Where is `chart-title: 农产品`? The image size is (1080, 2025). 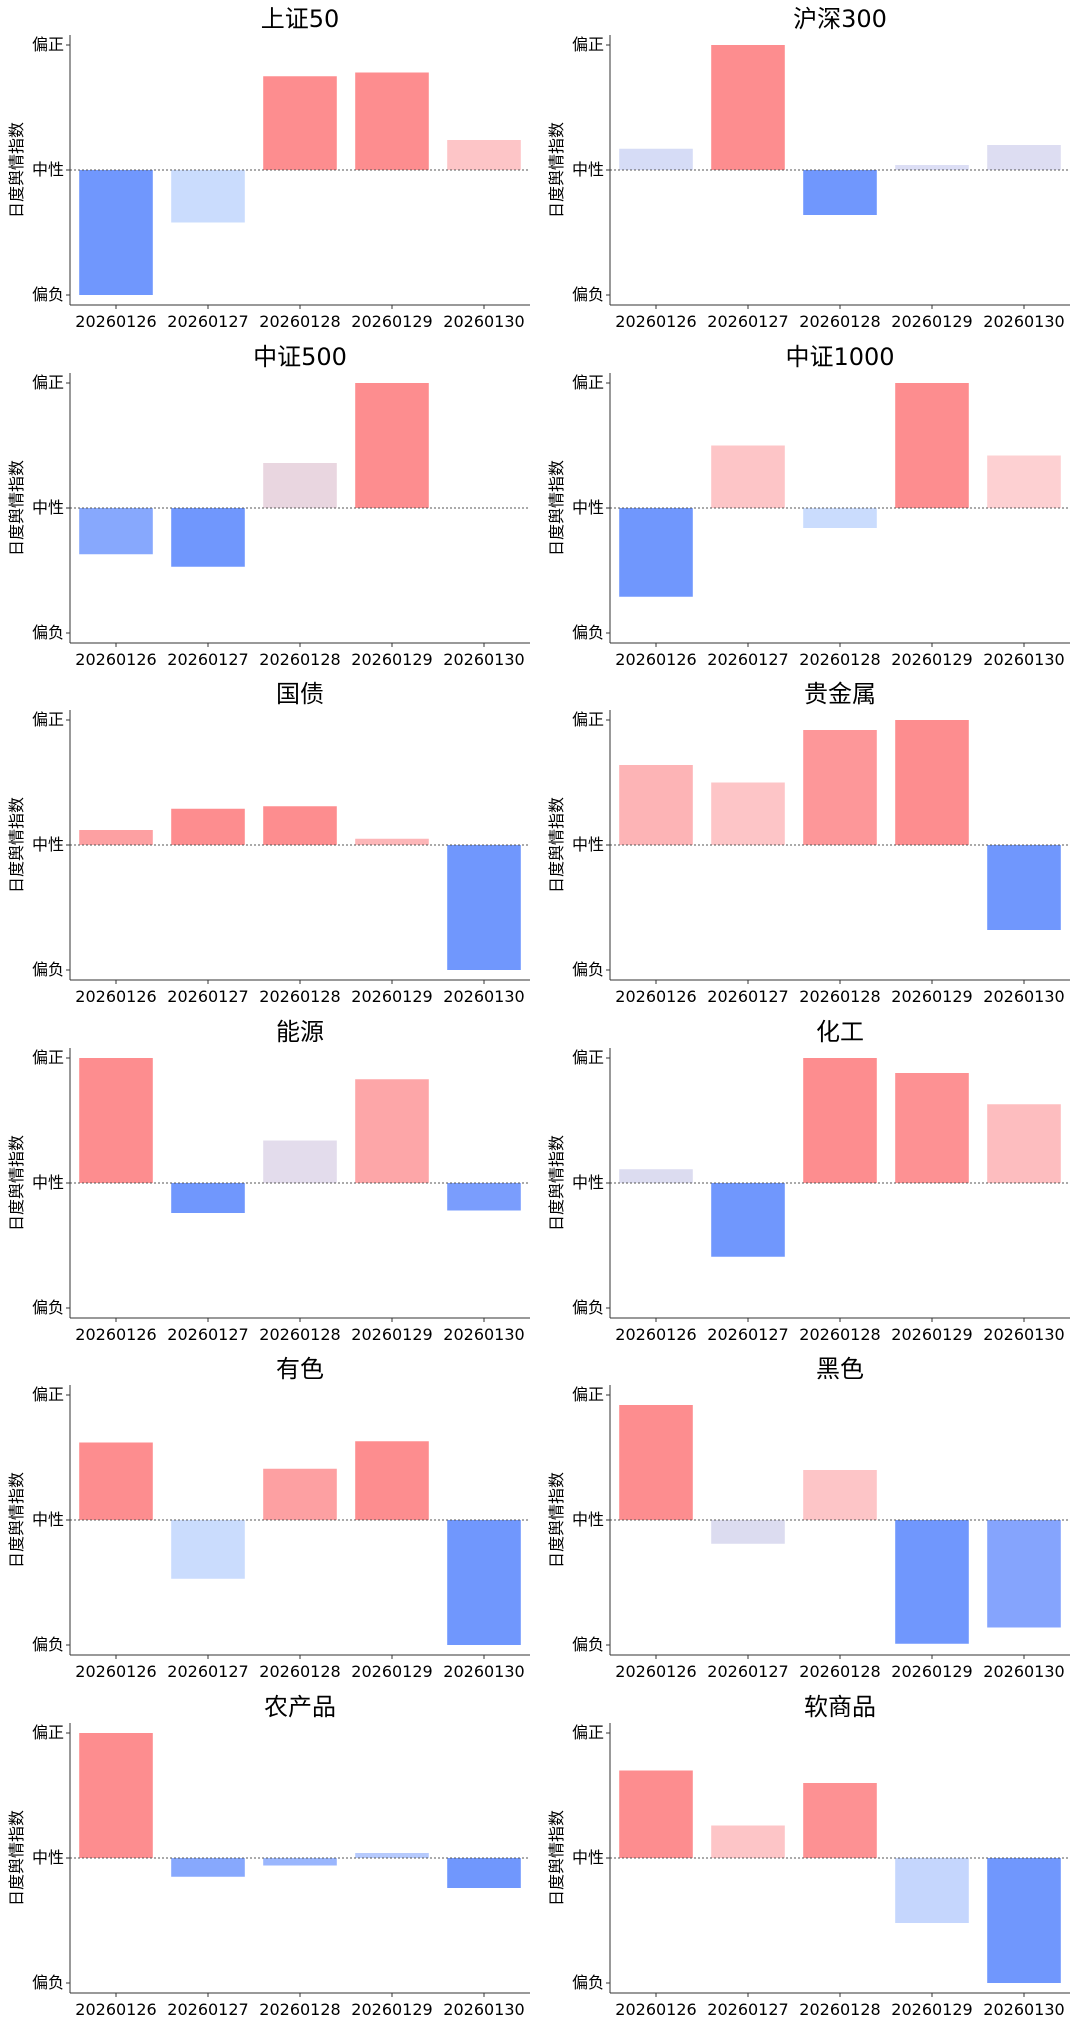
chart-title: 农产品 is located at coordinates (300, 1707).